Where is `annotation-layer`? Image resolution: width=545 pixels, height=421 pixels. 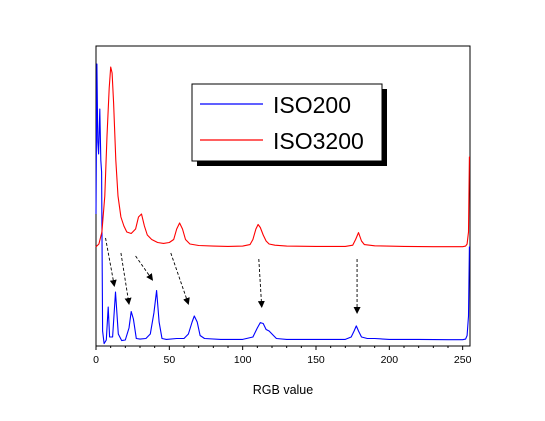
annotation-layer is located at coordinates (233, 275).